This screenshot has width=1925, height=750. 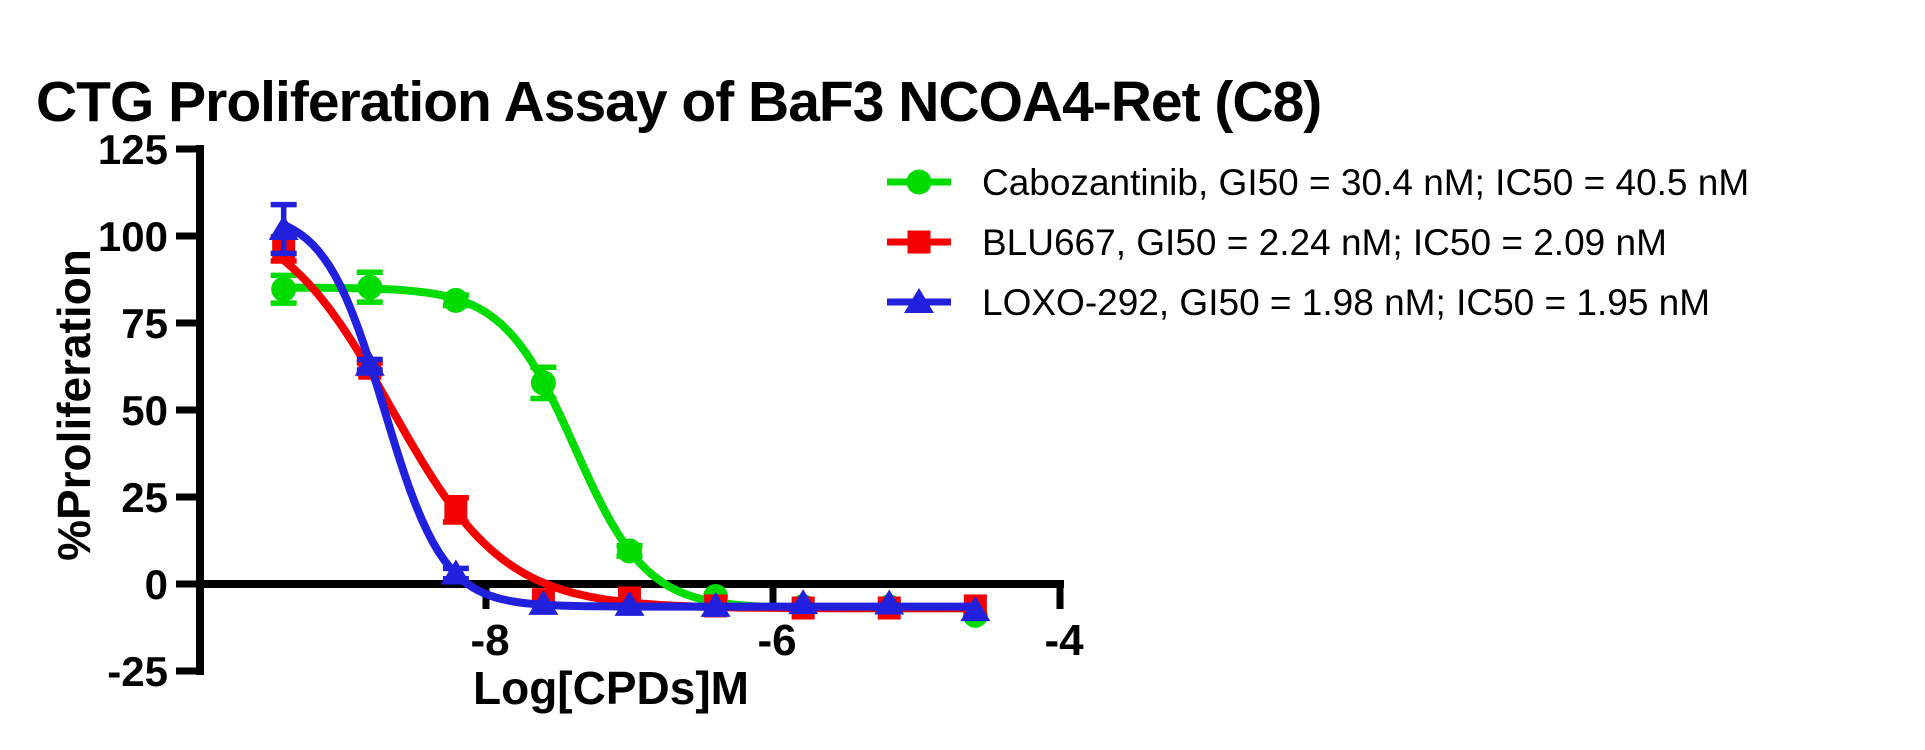 What do you see at coordinates (919, 300) in the screenshot?
I see `triangle-marker-icon` at bounding box center [919, 300].